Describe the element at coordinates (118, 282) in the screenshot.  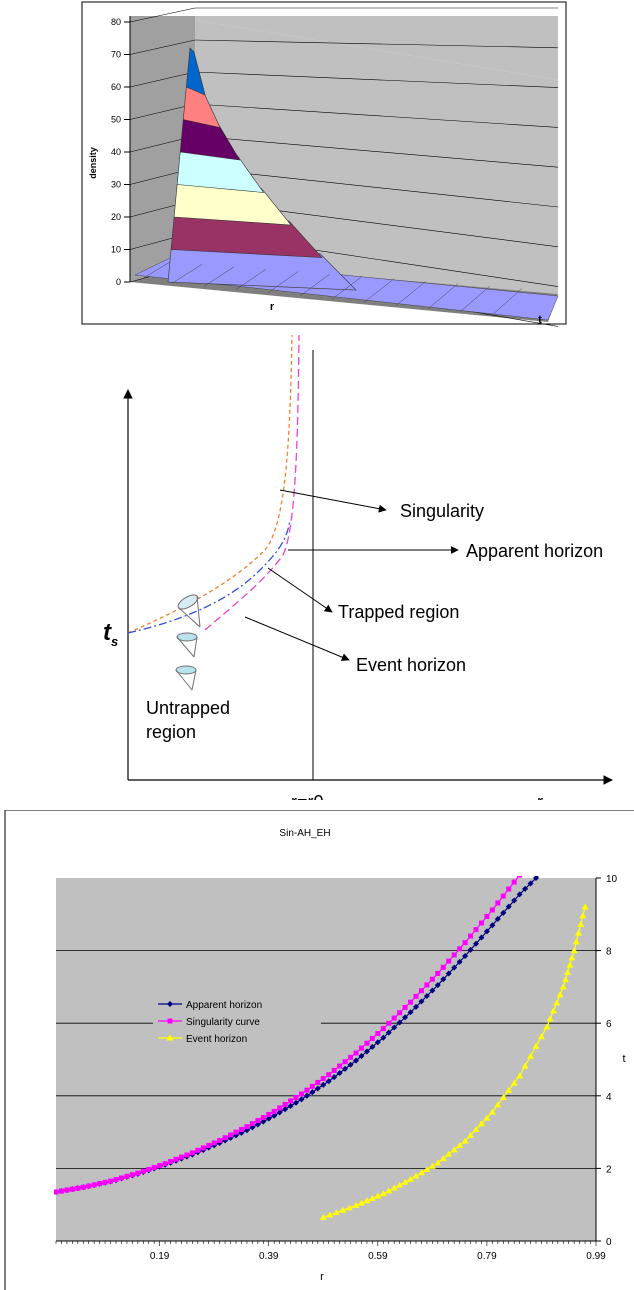
I see `density-tick-label: 0` at that location.